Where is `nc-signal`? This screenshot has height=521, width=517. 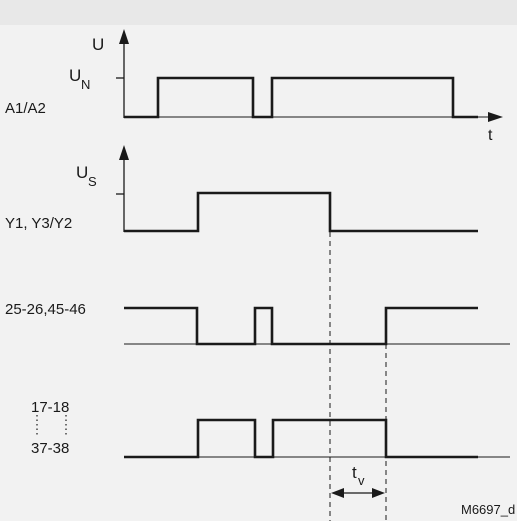 nc-signal is located at coordinates (301, 326).